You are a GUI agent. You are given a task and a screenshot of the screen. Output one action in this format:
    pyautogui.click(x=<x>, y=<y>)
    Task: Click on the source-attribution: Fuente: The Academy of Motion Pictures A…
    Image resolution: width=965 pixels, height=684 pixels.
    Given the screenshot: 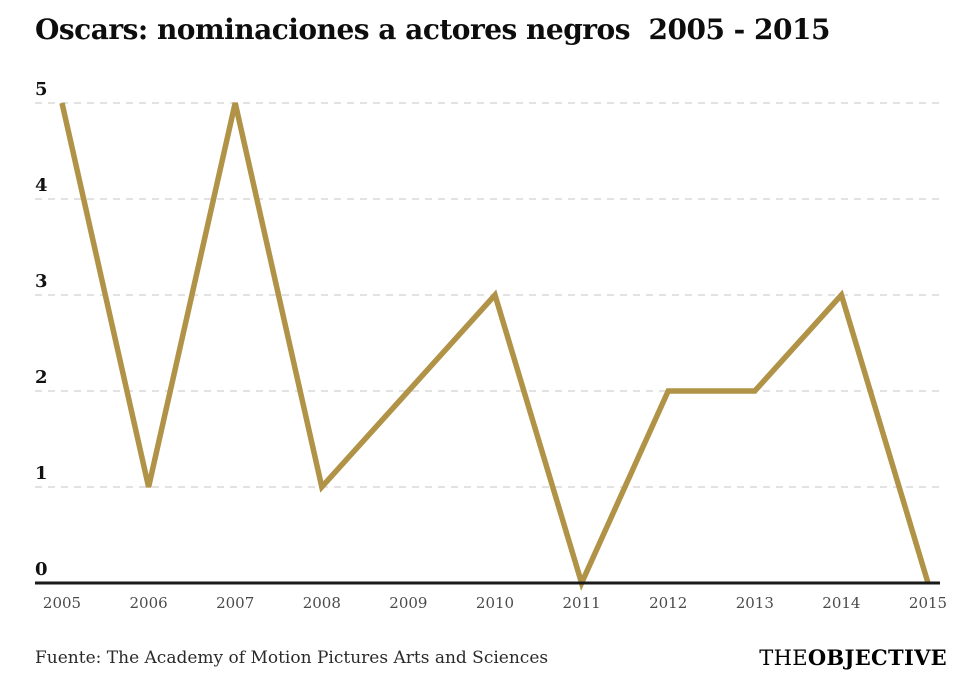 What is the action you would take?
    pyautogui.click(x=292, y=658)
    